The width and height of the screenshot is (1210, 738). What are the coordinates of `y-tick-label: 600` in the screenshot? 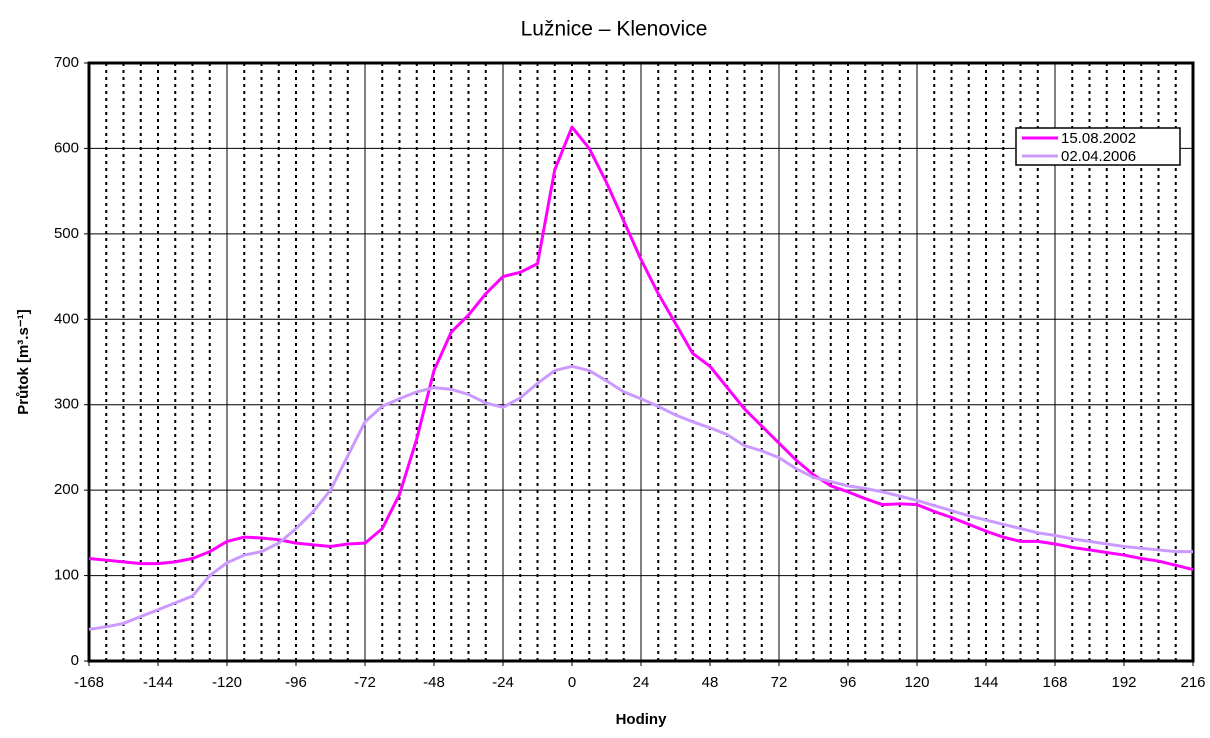 It's located at (66, 147).